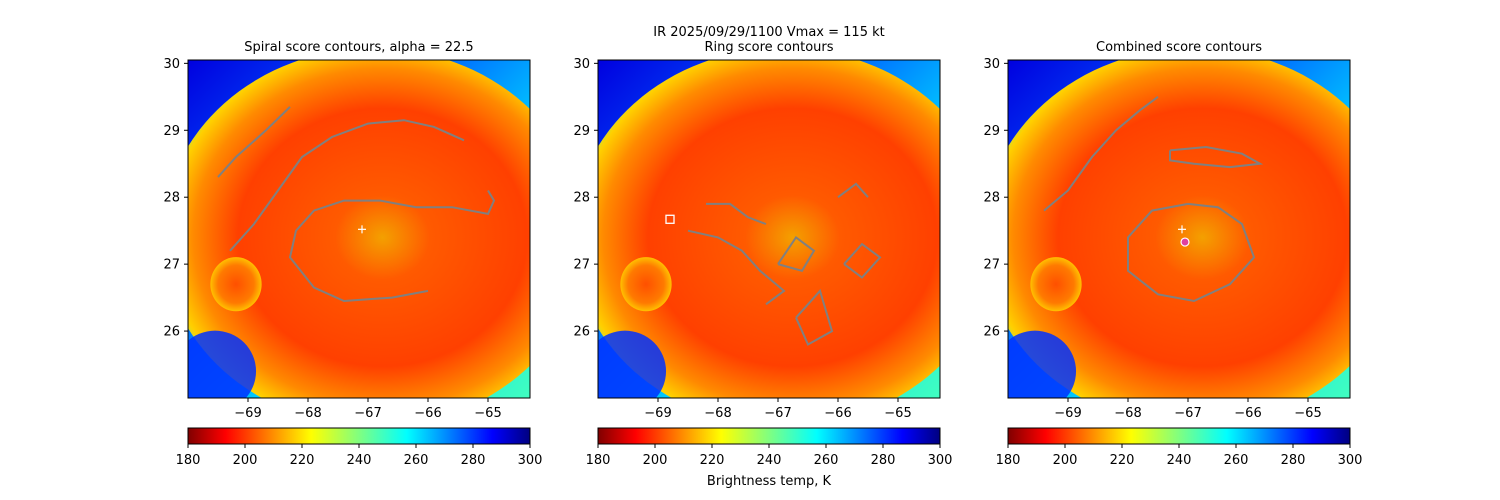  I want to click on panel-title: Combined score contours, so click(1179, 47).